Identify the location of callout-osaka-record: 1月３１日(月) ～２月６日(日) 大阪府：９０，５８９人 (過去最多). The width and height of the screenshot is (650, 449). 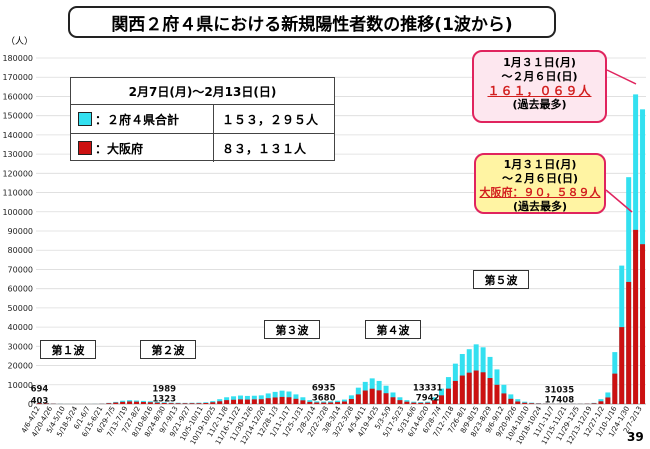
(540, 183).